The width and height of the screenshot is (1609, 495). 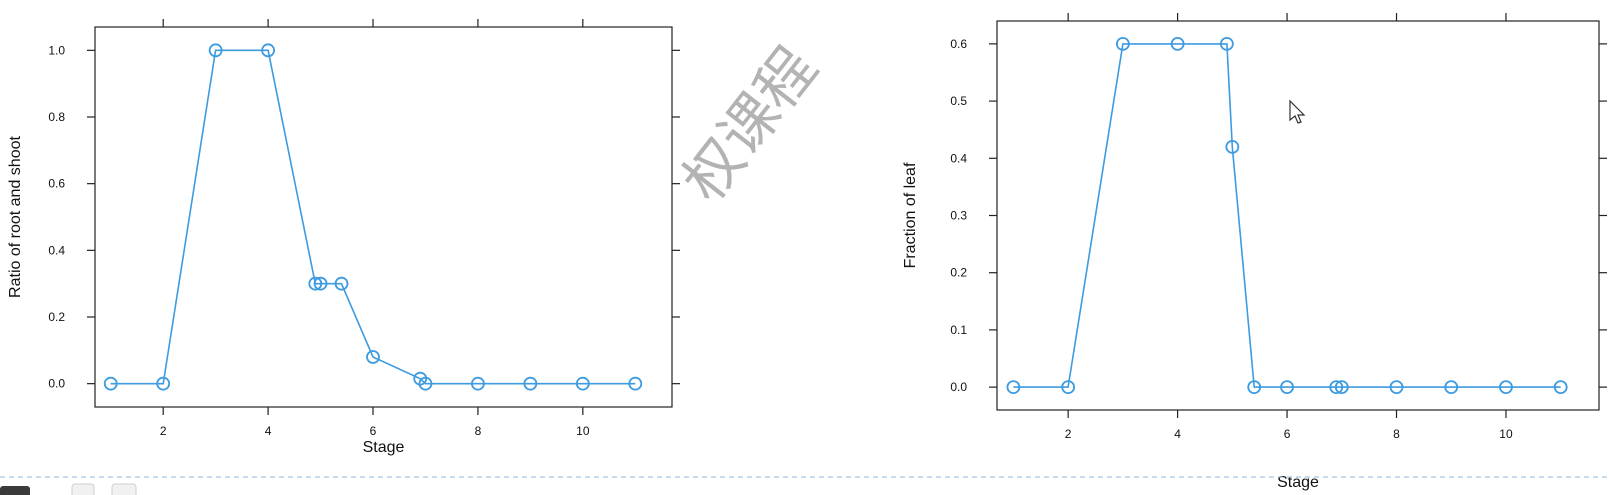 What do you see at coordinates (958, 101) in the screenshot?
I see `y-tick-label: 0.5` at bounding box center [958, 101].